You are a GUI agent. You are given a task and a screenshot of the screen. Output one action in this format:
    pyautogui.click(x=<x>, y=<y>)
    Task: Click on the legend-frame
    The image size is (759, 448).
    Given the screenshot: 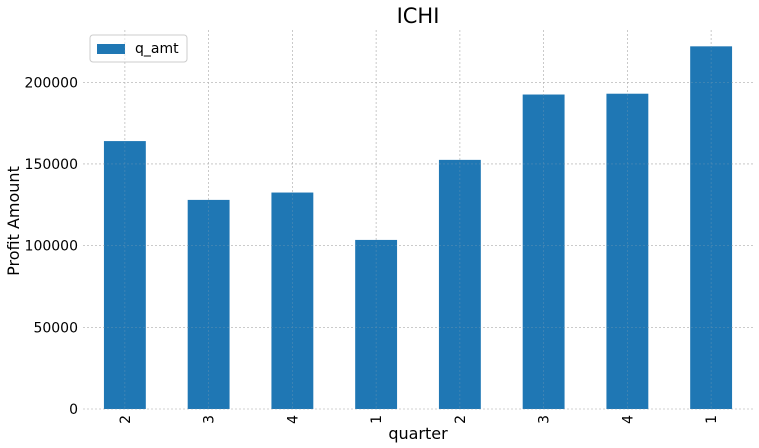 What is the action you would take?
    pyautogui.click(x=138, y=48)
    